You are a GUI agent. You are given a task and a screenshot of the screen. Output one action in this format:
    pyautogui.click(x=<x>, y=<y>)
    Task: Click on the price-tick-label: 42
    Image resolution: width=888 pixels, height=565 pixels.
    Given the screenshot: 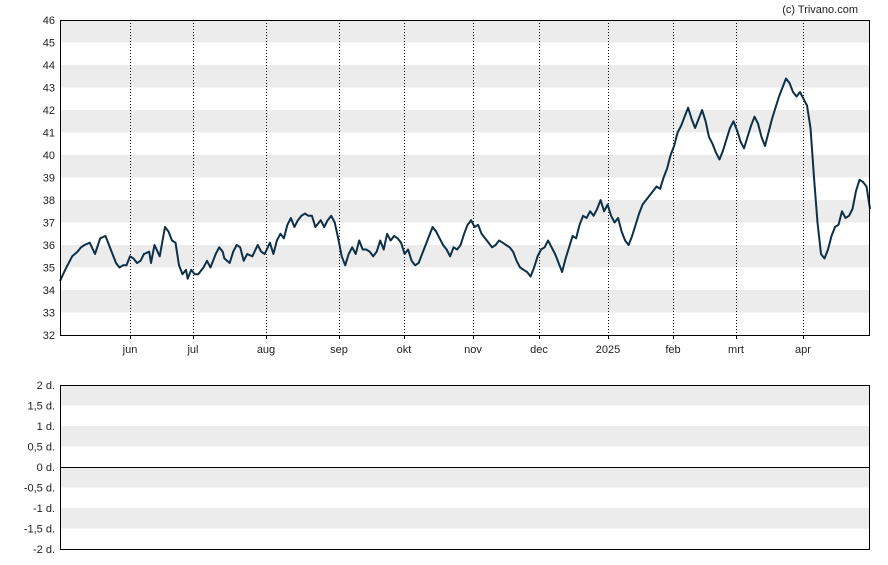 What is the action you would take?
    pyautogui.click(x=49, y=111)
    